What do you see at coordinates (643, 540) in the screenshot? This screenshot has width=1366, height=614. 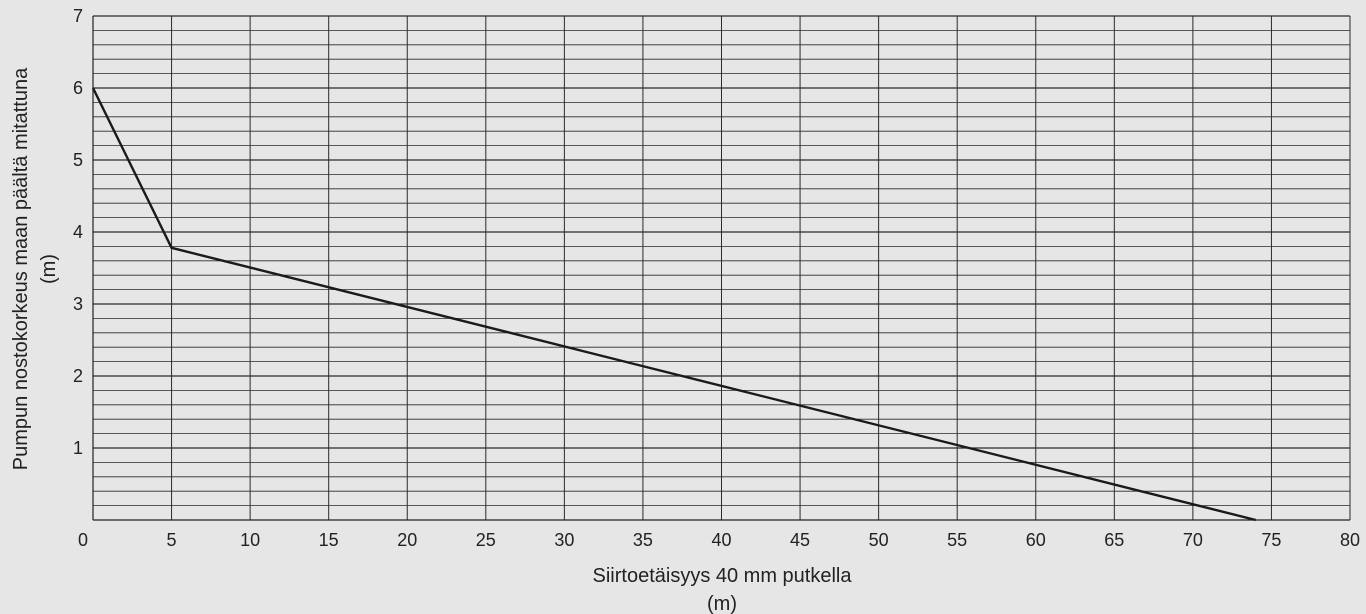 I see `x-tick-label: 35` at bounding box center [643, 540].